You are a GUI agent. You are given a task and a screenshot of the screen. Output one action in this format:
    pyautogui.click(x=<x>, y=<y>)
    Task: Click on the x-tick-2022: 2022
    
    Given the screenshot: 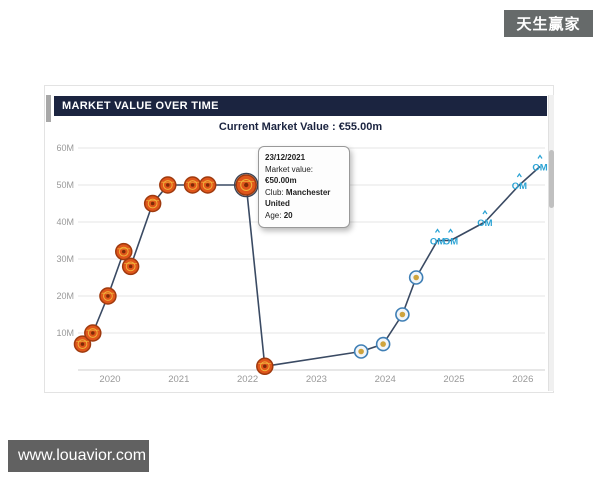 What is the action you would take?
    pyautogui.click(x=247, y=379)
    